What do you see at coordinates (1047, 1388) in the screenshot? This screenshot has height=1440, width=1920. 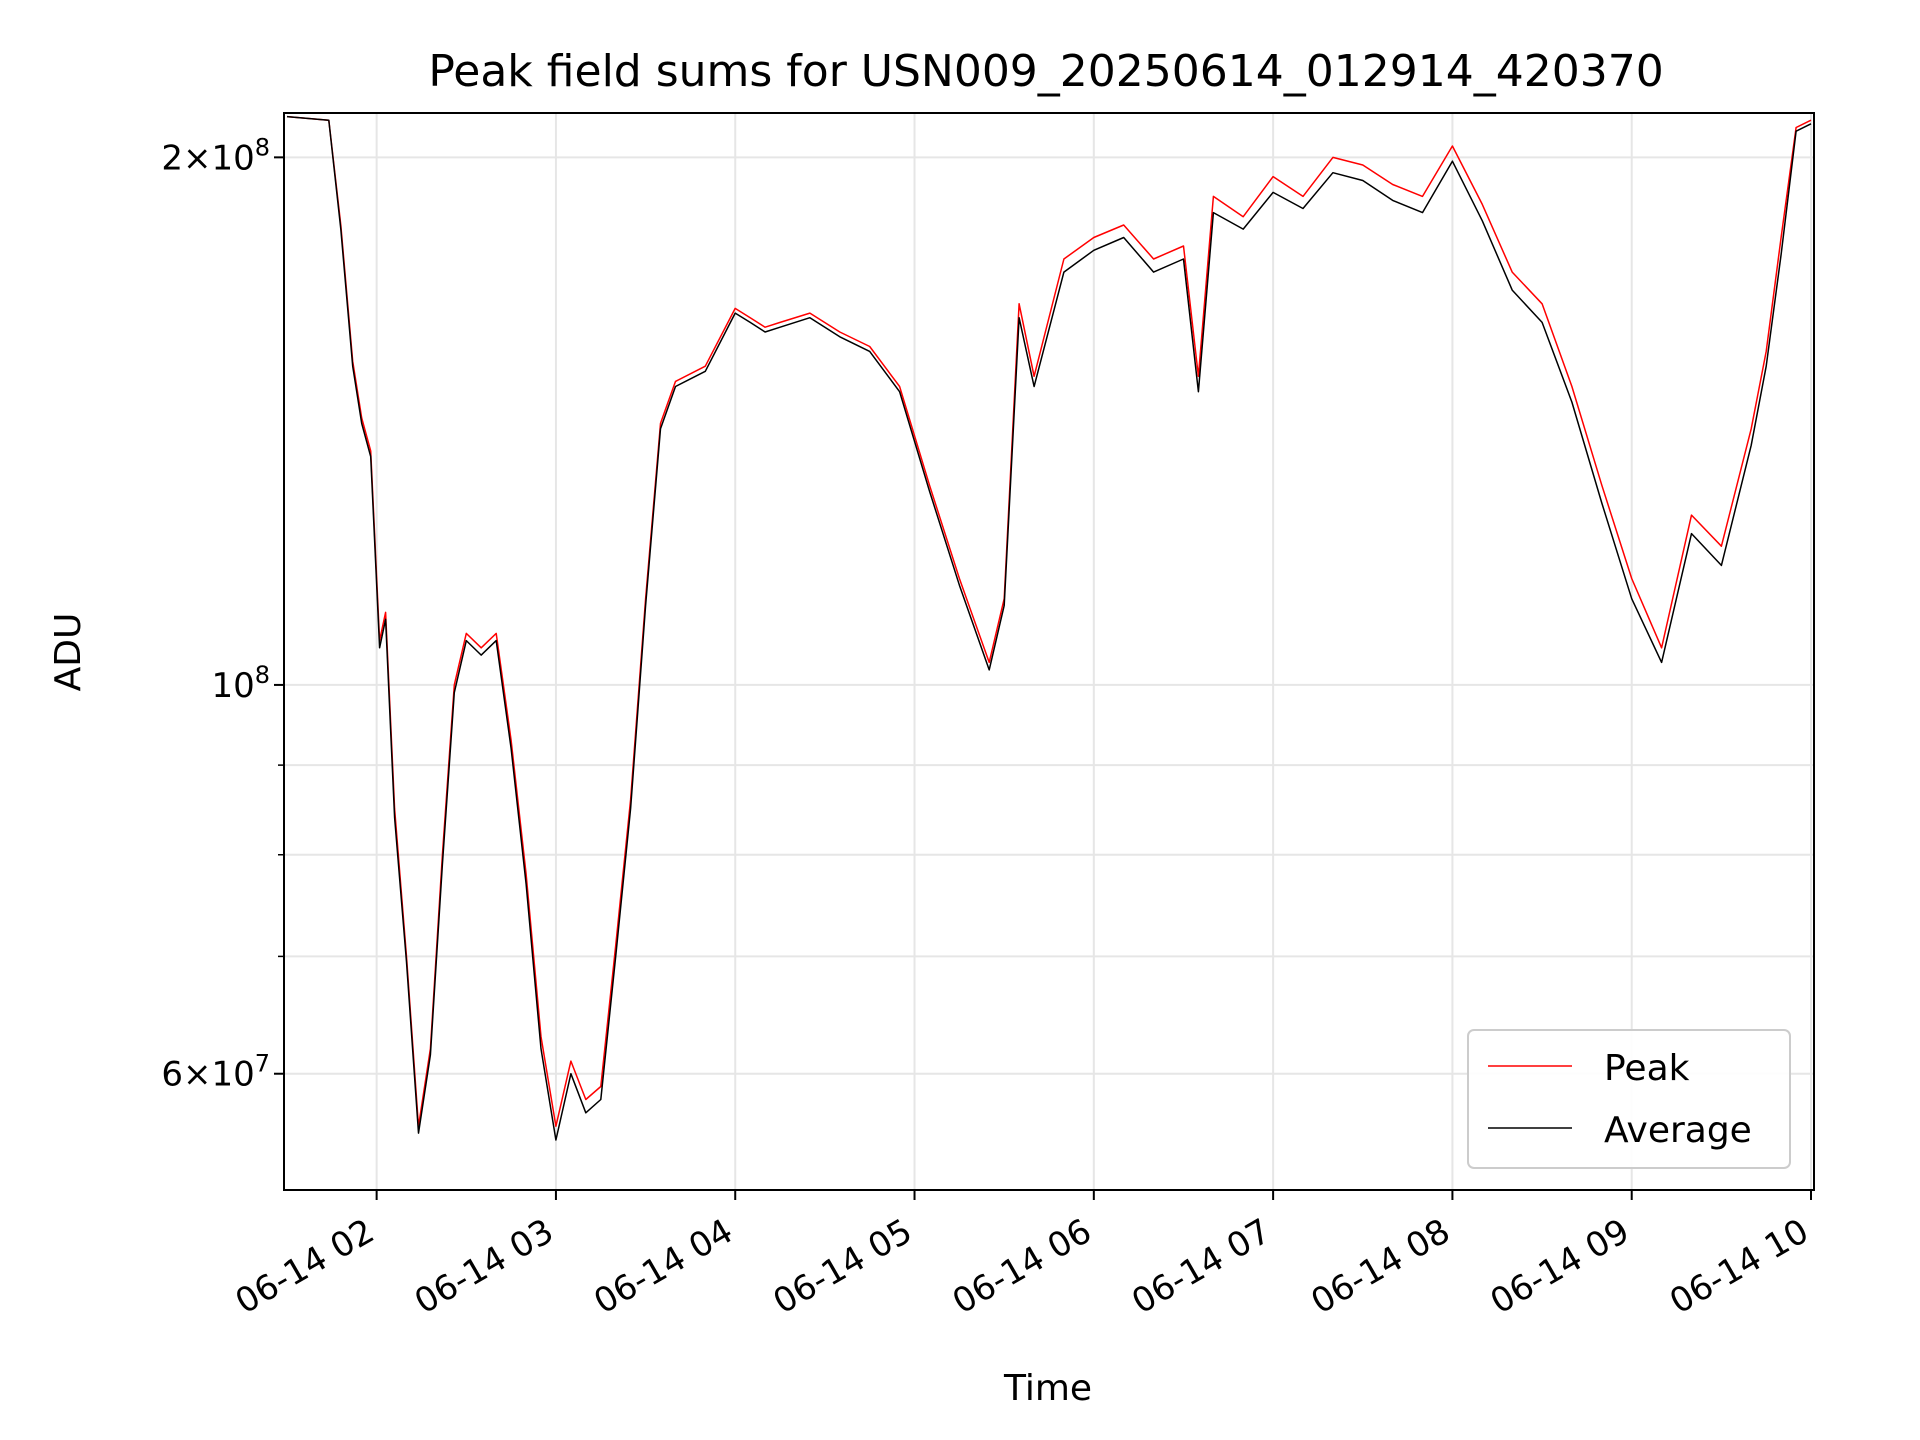 I see `x-axis-label: Time` at bounding box center [1047, 1388].